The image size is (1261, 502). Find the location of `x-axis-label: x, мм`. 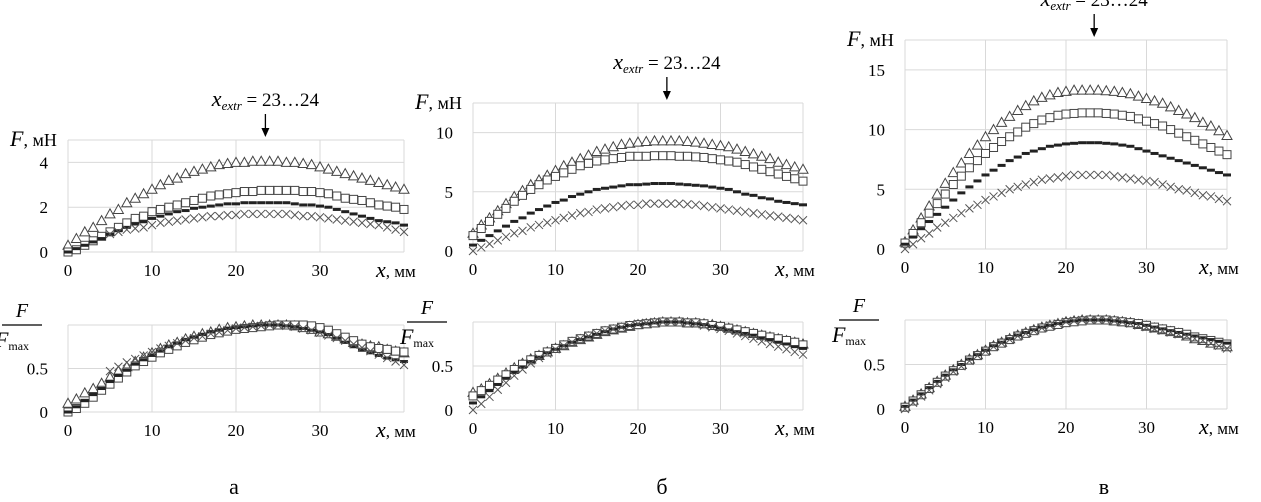

x-axis-label: x, мм is located at coordinates (794, 268).